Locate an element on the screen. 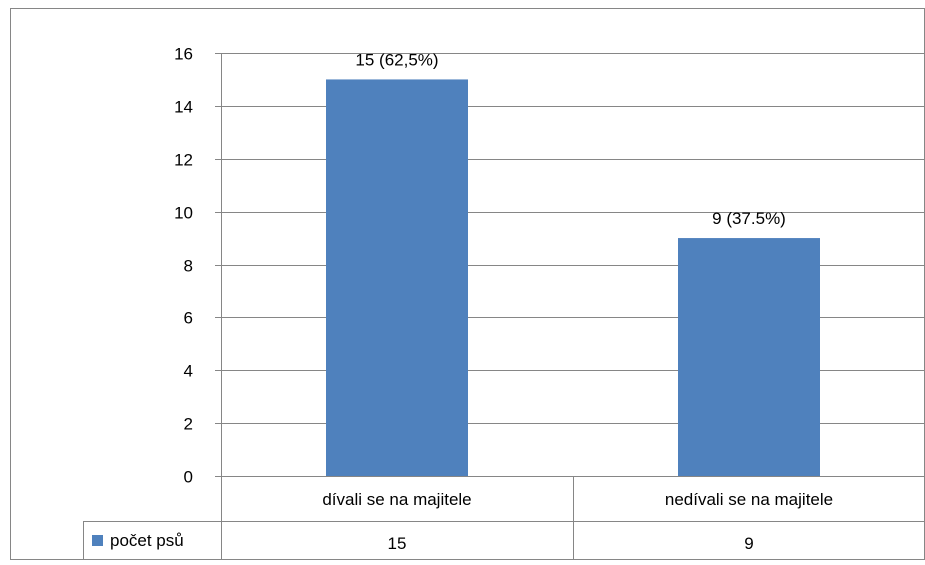 The width and height of the screenshot is (925, 565). x-category-label: nedívali se na majitele is located at coordinates (749, 499).